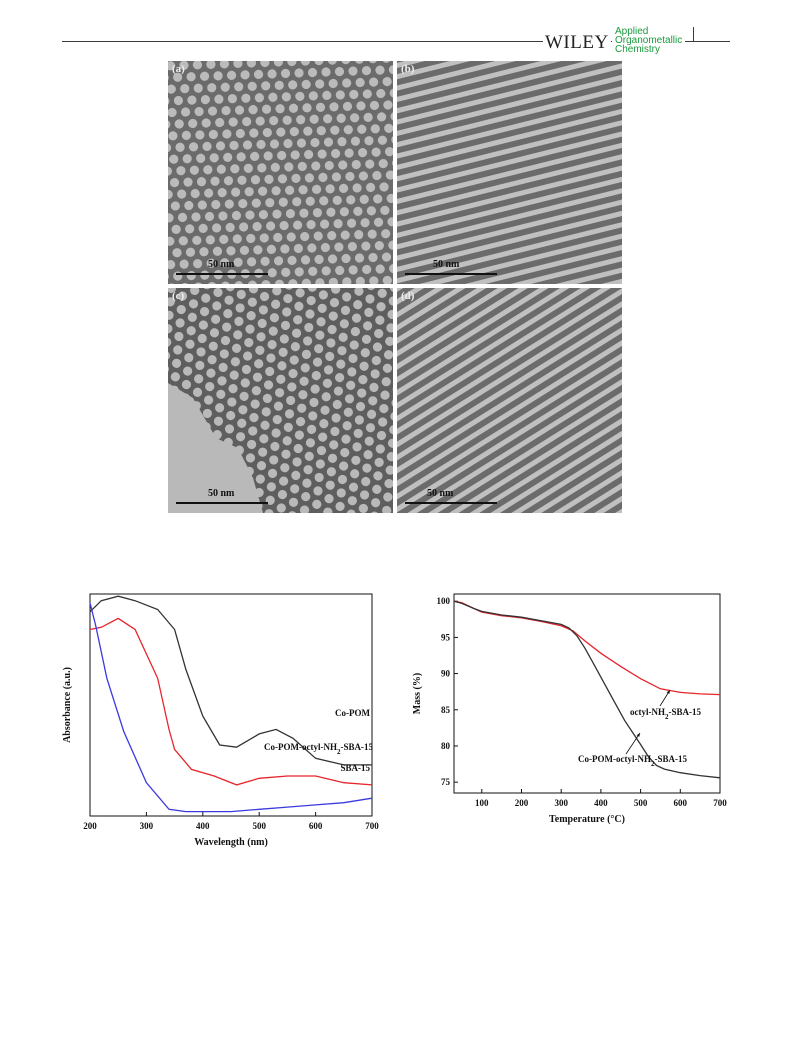 This screenshot has width=793, height=1043. Describe the element at coordinates (482, 803) in the screenshot. I see `x-tick-label: 100` at that location.